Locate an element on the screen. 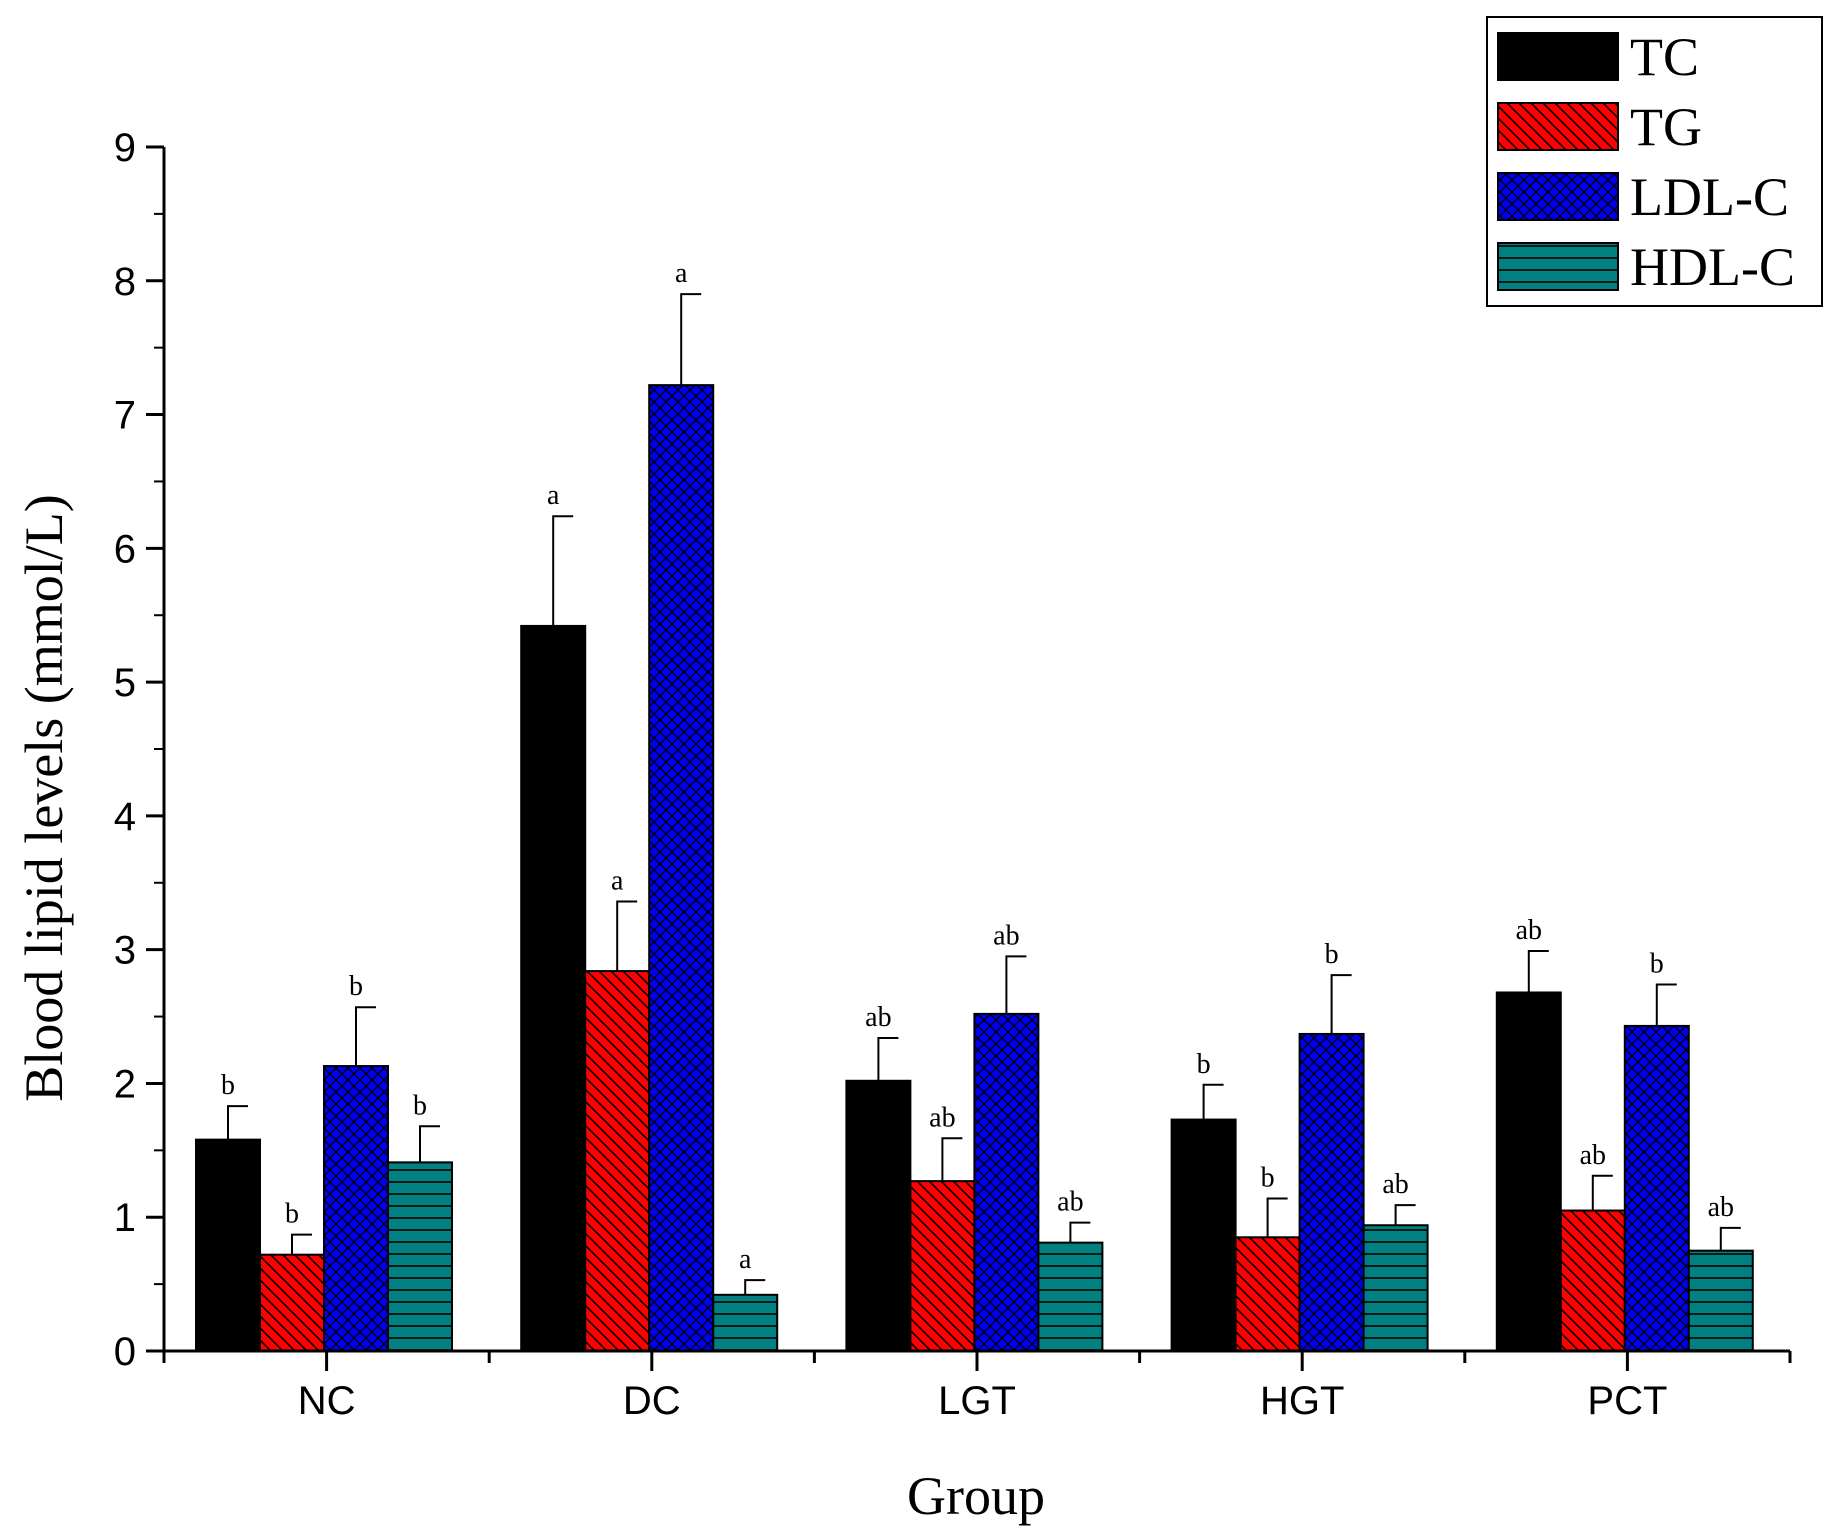  bar-lgt-tc is located at coordinates (878, 1216).